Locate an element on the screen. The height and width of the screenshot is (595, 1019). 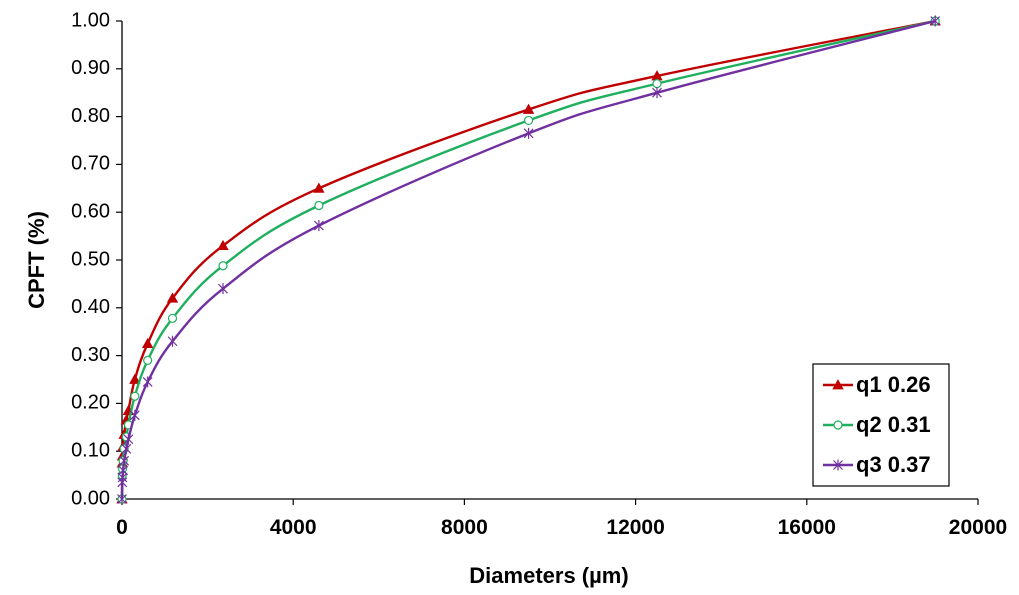
legend-label: q2 0.31 is located at coordinates (893, 424).